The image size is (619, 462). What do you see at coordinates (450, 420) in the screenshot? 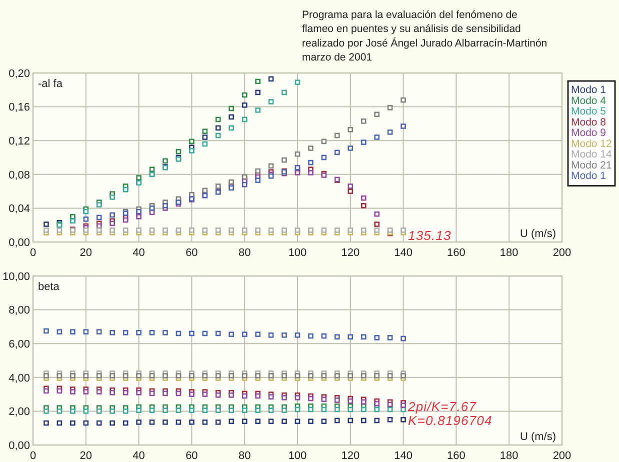
I see `annotation: K=0.8196704` at bounding box center [450, 420].